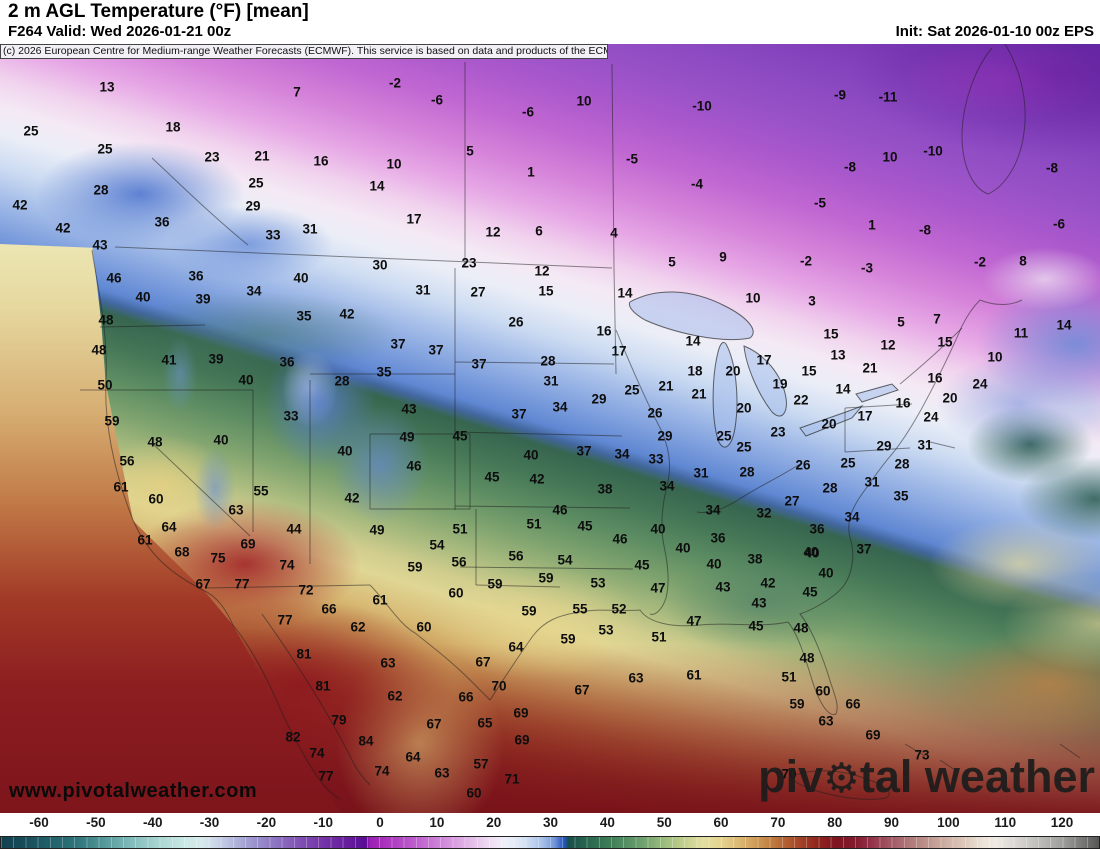 This screenshot has width=1100, height=850. What do you see at coordinates (580, 609) in the screenshot?
I see `temp-value-label: 55` at bounding box center [580, 609].